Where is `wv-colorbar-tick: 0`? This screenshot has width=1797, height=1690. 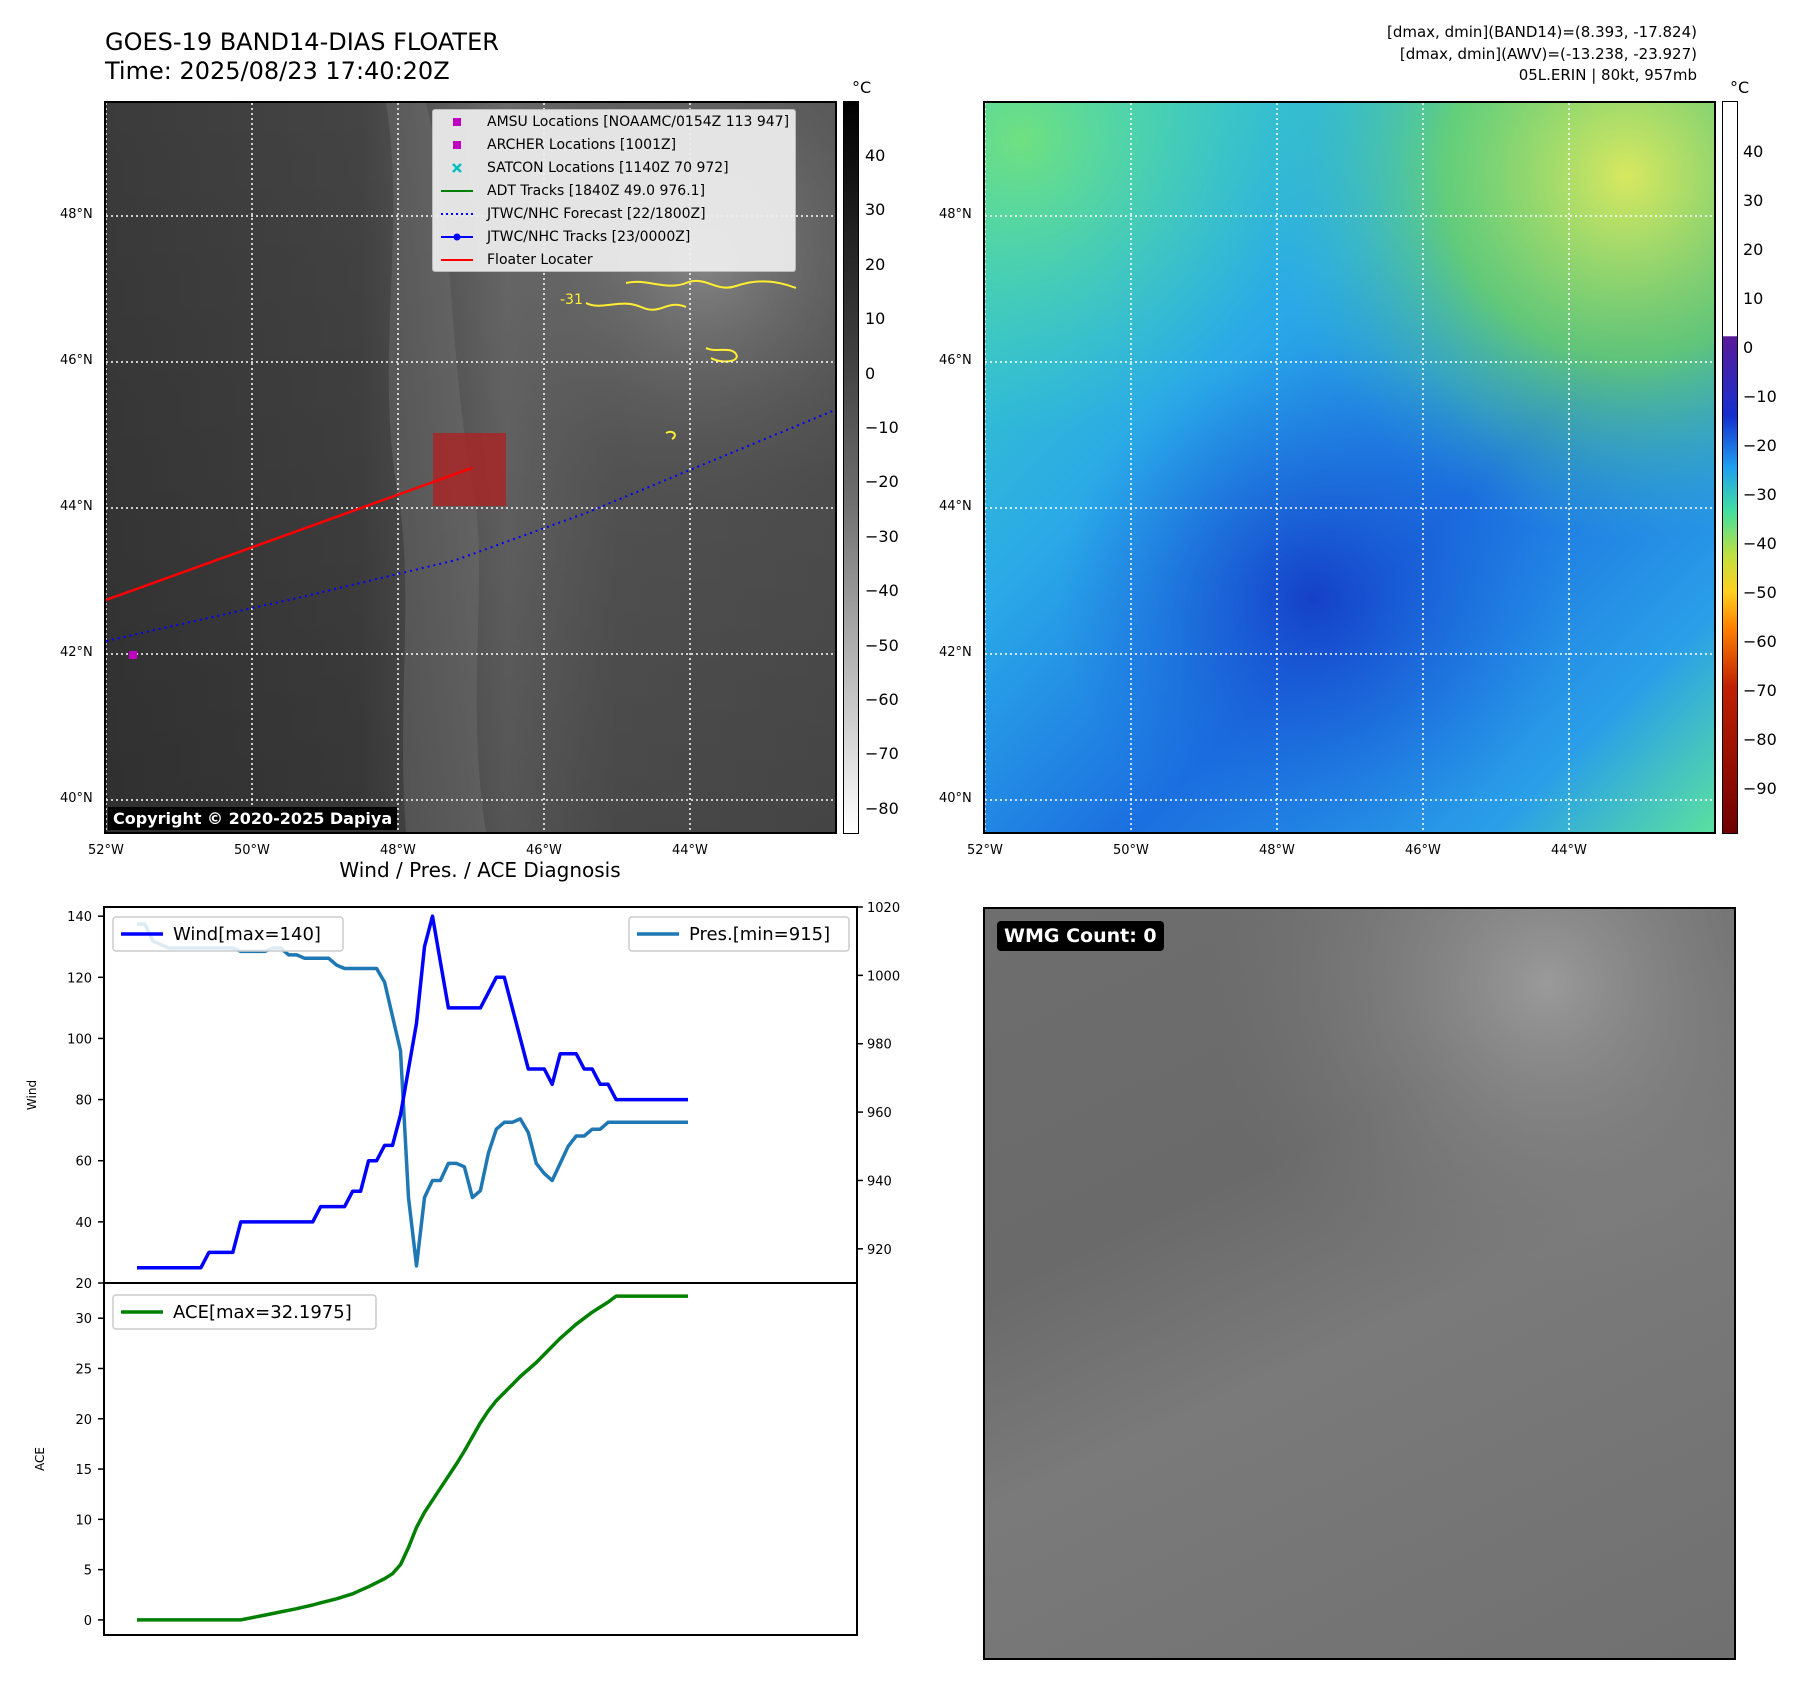 wv-colorbar-tick: 0 is located at coordinates (1748, 347).